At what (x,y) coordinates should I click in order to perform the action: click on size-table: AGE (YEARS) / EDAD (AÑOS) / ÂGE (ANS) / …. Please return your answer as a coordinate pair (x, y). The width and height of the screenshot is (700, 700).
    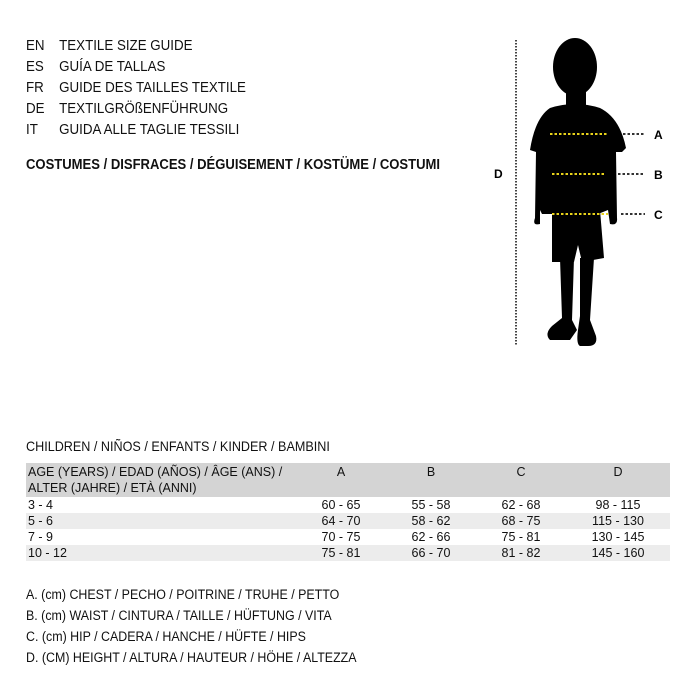
    Looking at the image, I should click on (348, 512).